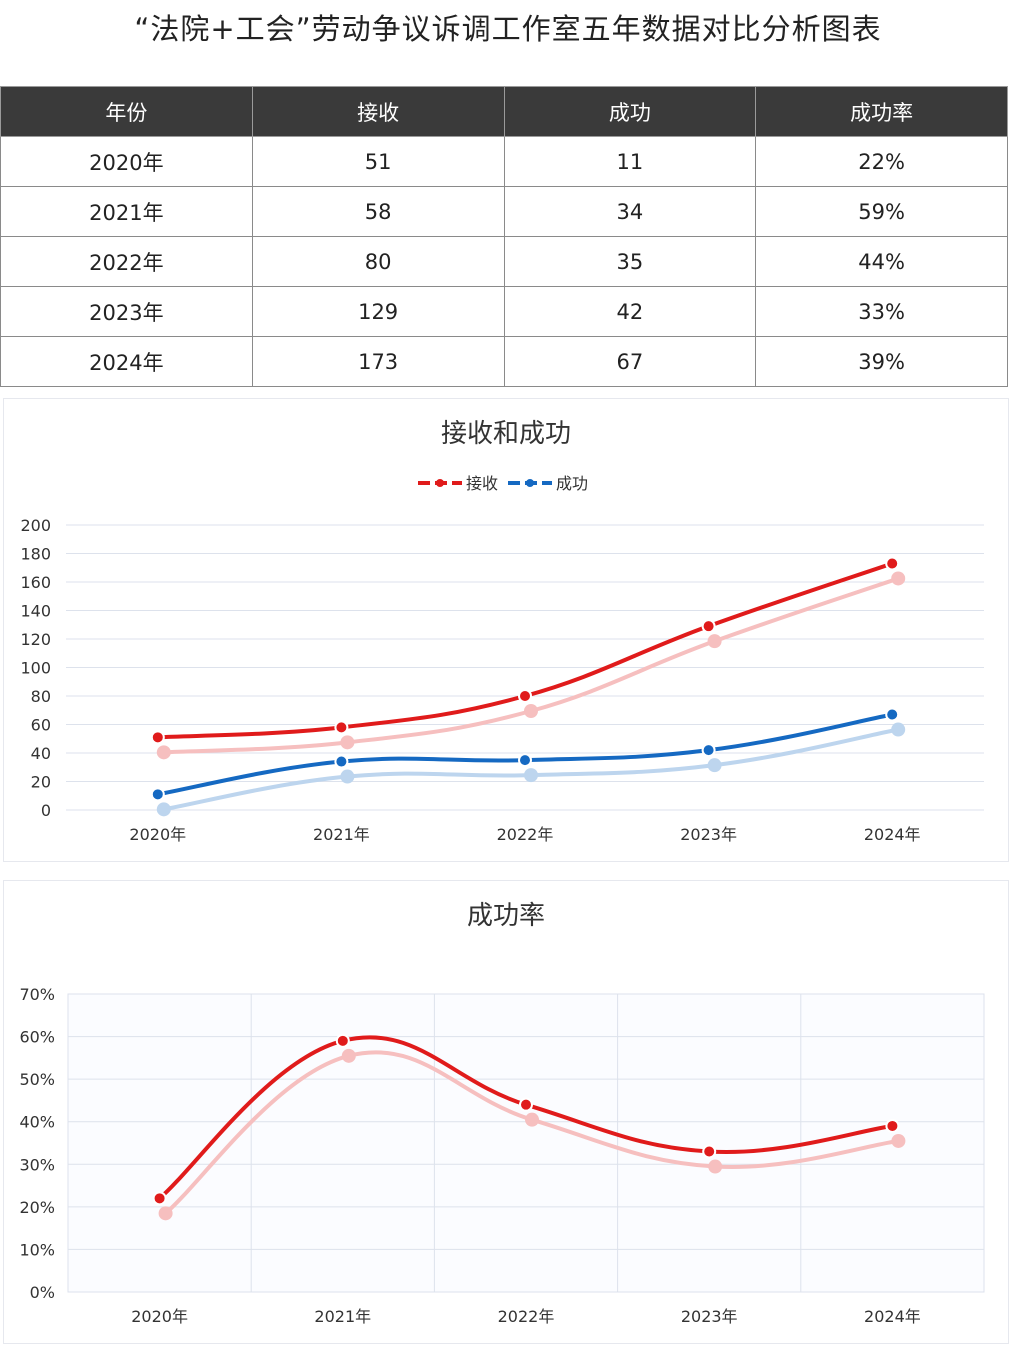 The image size is (1016, 1360). What do you see at coordinates (630, 311) in the screenshot?
I see `table-cell: 42` at bounding box center [630, 311].